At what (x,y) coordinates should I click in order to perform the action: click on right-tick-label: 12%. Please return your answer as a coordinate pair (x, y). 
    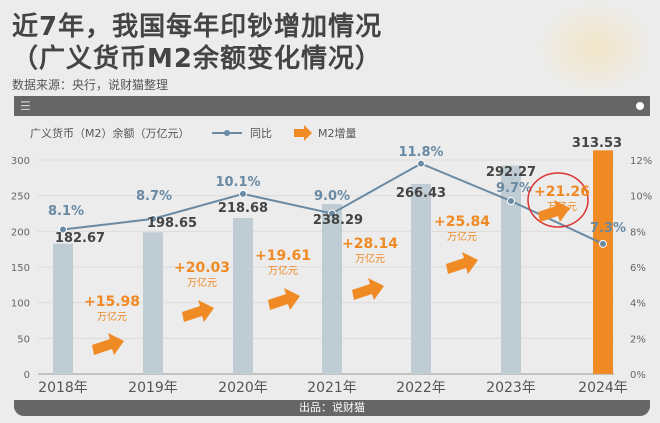
    Looking at the image, I should click on (641, 161).